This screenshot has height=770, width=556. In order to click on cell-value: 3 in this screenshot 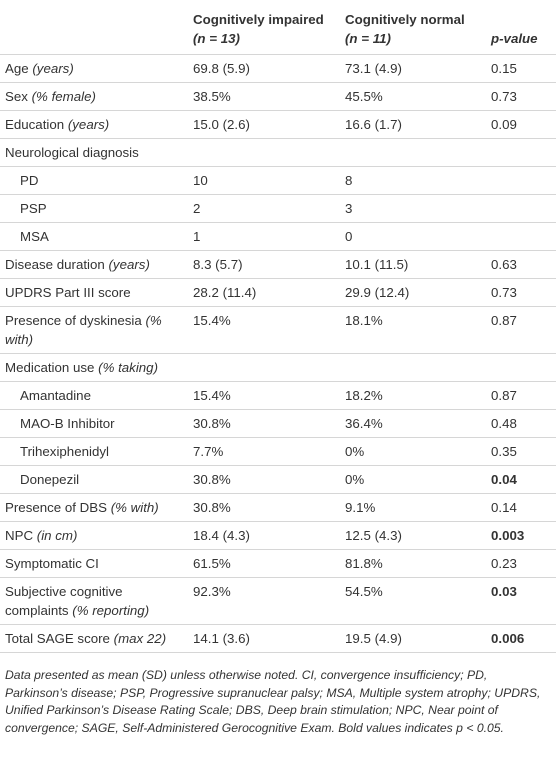, I will do `click(349, 208)`.